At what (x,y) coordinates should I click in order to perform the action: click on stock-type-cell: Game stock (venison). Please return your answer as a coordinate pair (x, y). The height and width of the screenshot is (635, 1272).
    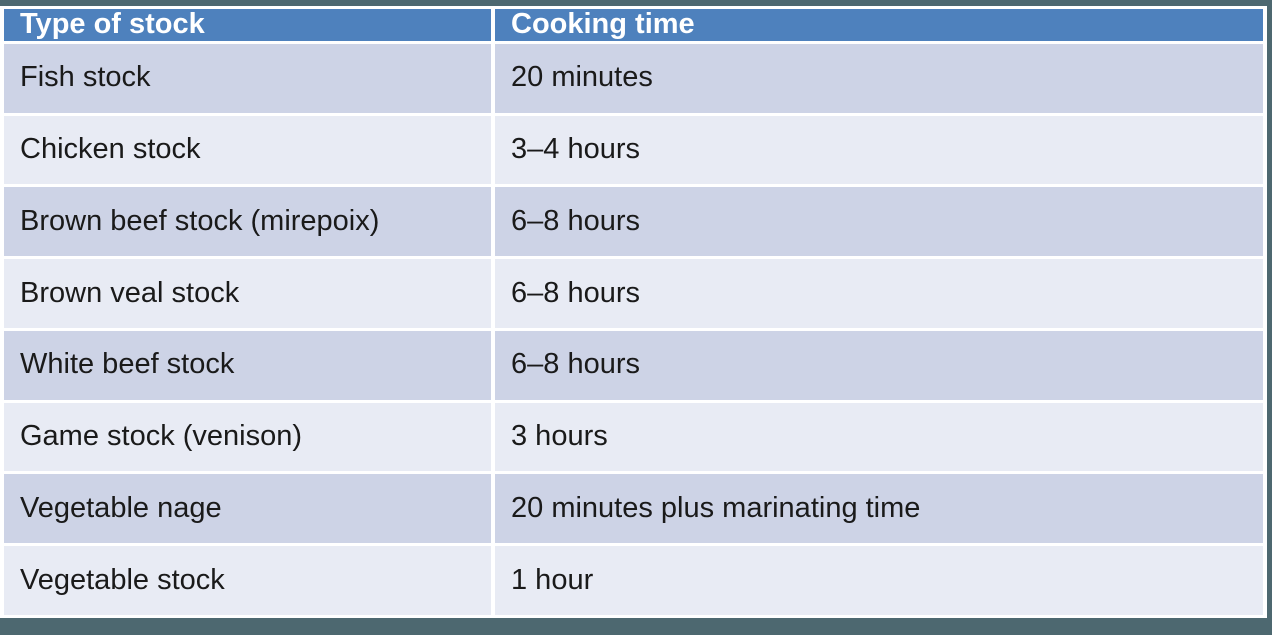
    Looking at the image, I should click on (247, 437).